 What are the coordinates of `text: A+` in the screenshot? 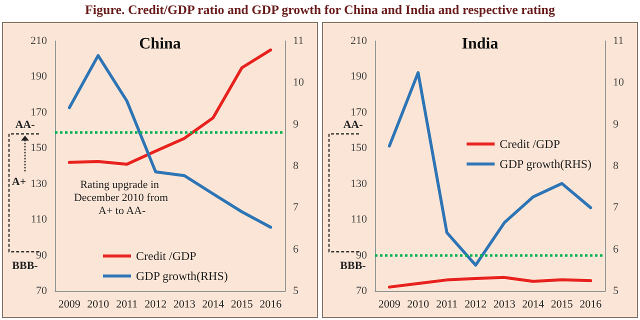 It's located at (19, 182).